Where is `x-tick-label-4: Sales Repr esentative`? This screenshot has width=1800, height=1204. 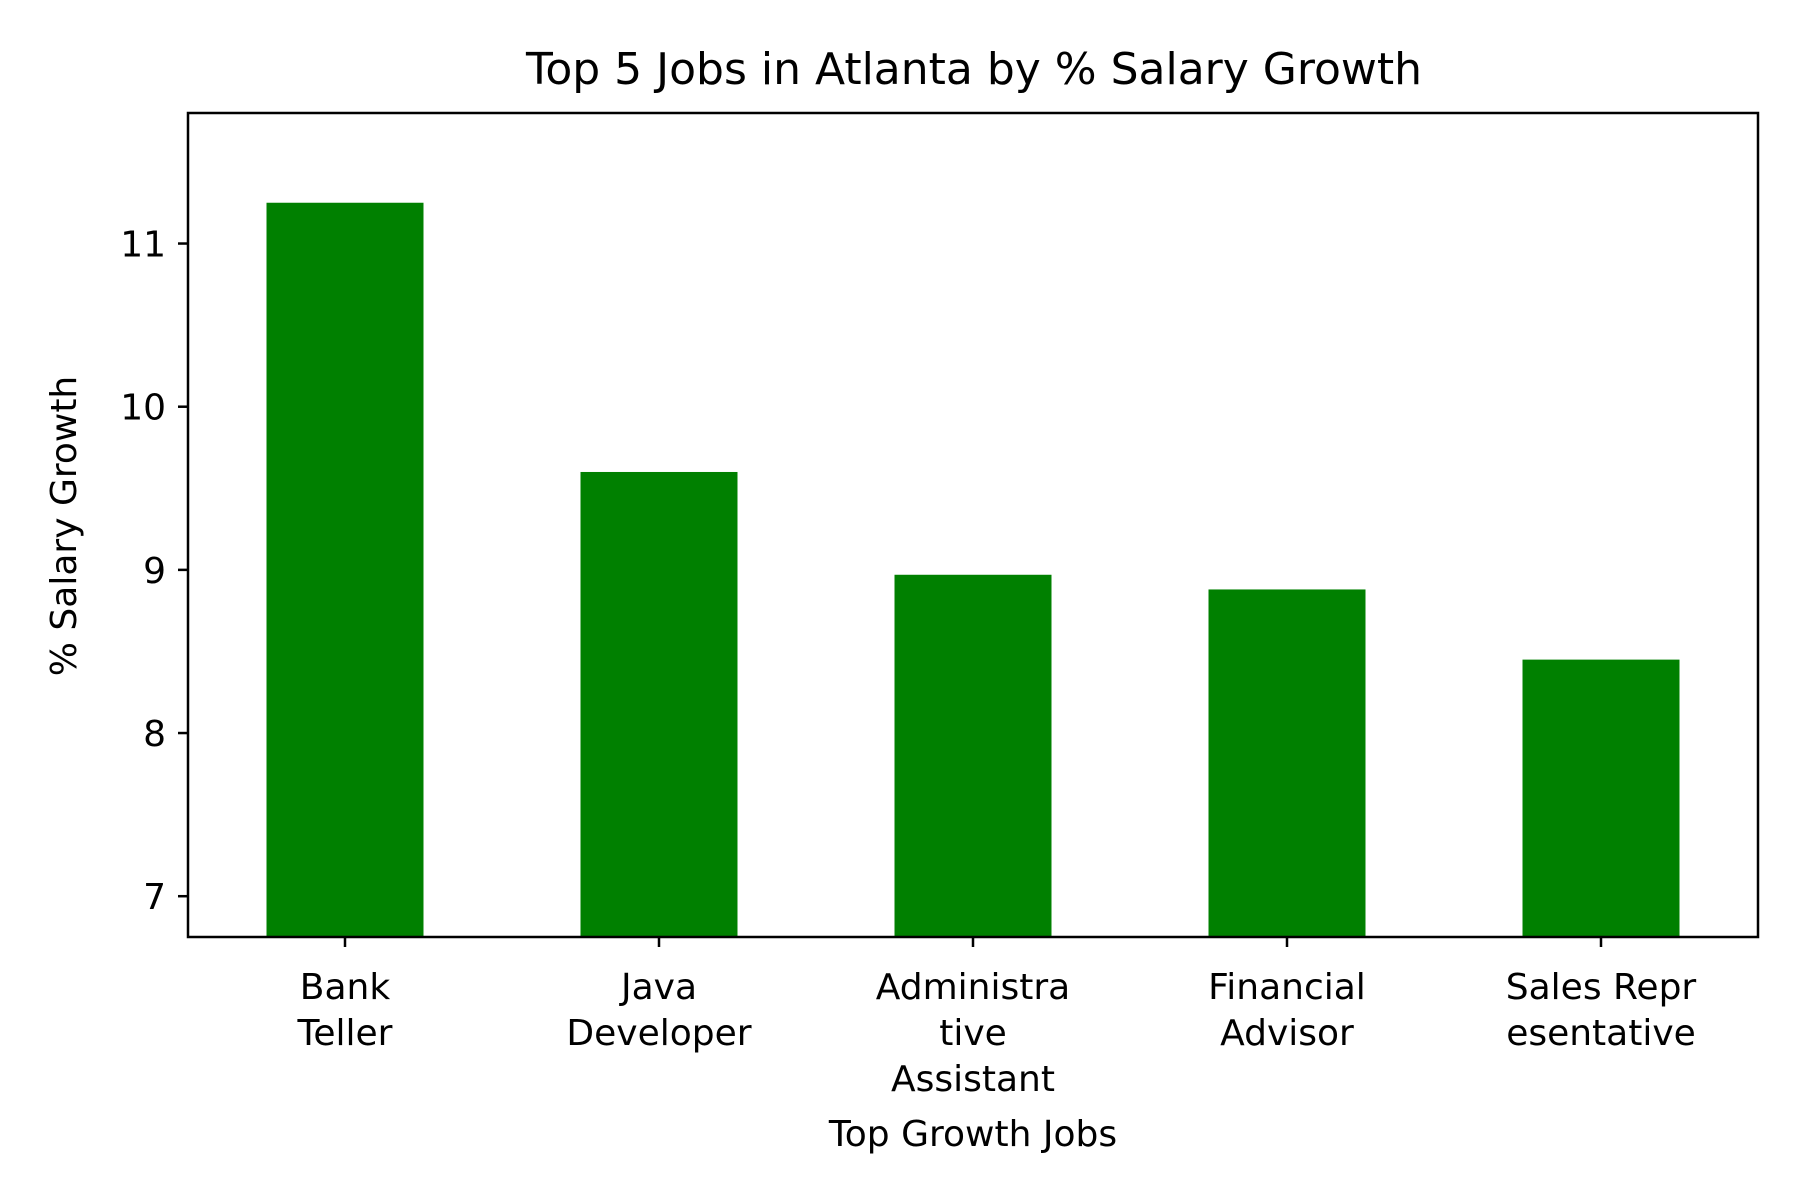
x-tick-label-4: Sales Repr esentative is located at coordinates (1601, 1010).